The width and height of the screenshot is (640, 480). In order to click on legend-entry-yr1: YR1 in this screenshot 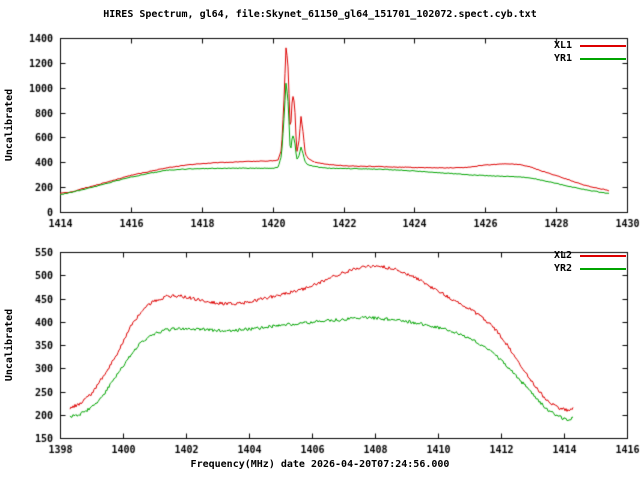, I will do `click(590, 59)`.